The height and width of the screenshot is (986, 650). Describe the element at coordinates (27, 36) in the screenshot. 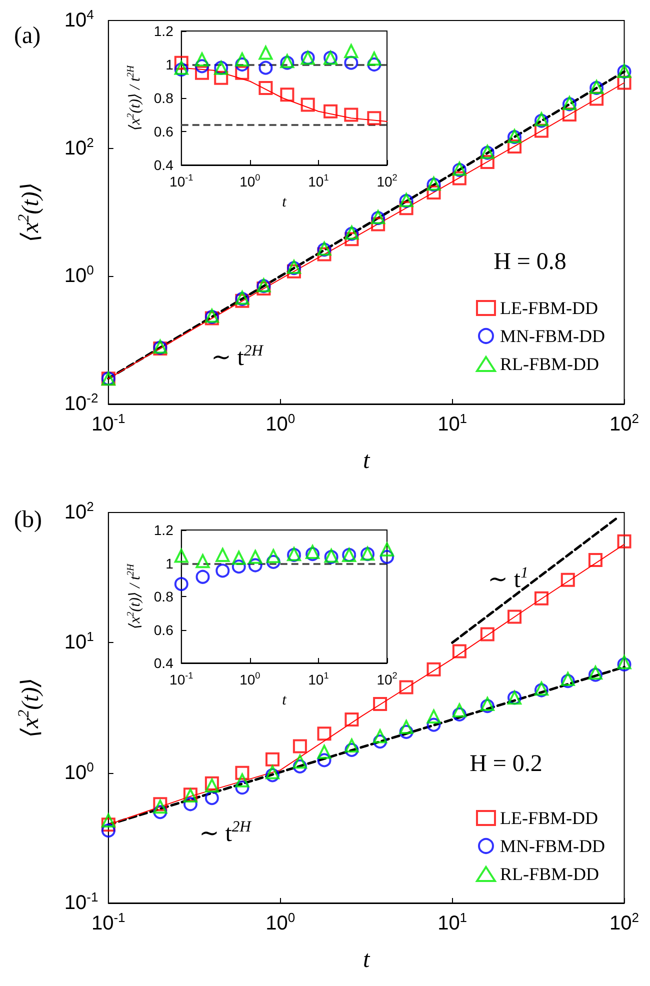

I see `text: (a)` at that location.